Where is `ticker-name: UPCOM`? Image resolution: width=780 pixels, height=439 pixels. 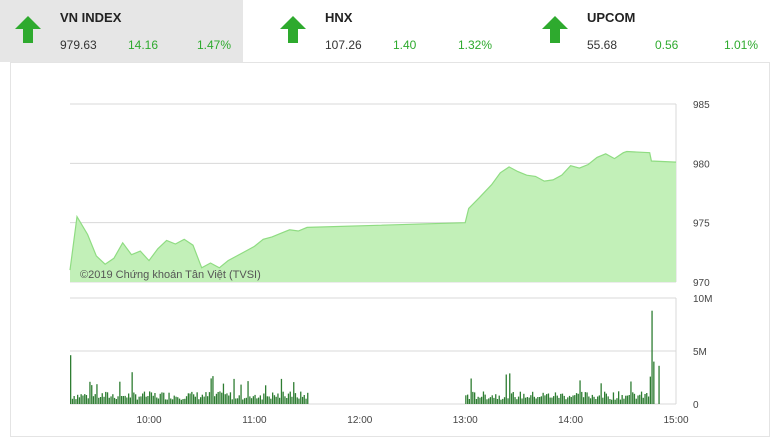
ticker-name: UPCOM is located at coordinates (611, 17).